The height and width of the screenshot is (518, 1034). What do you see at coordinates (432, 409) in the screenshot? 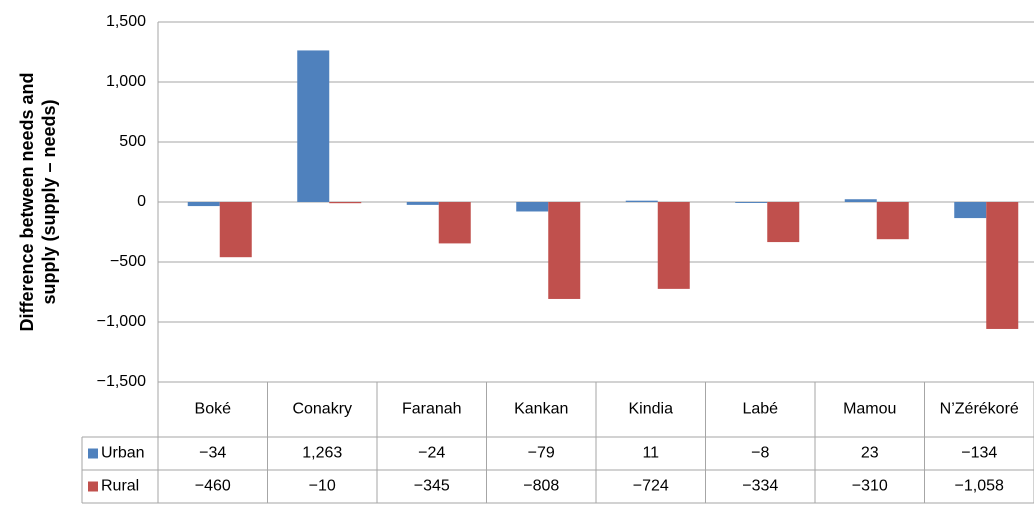
I see `x-tick-label: Faranah` at bounding box center [432, 409].